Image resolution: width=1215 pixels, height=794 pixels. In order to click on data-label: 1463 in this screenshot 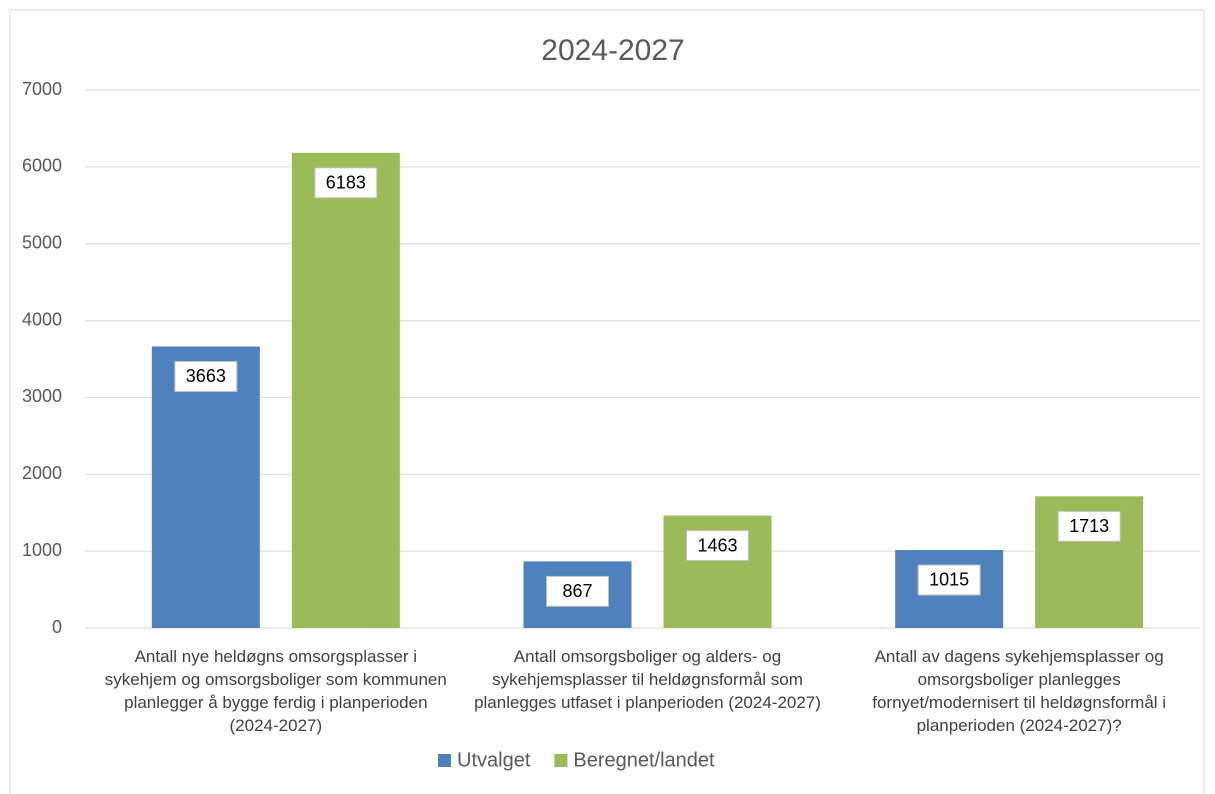, I will do `click(717, 545)`.